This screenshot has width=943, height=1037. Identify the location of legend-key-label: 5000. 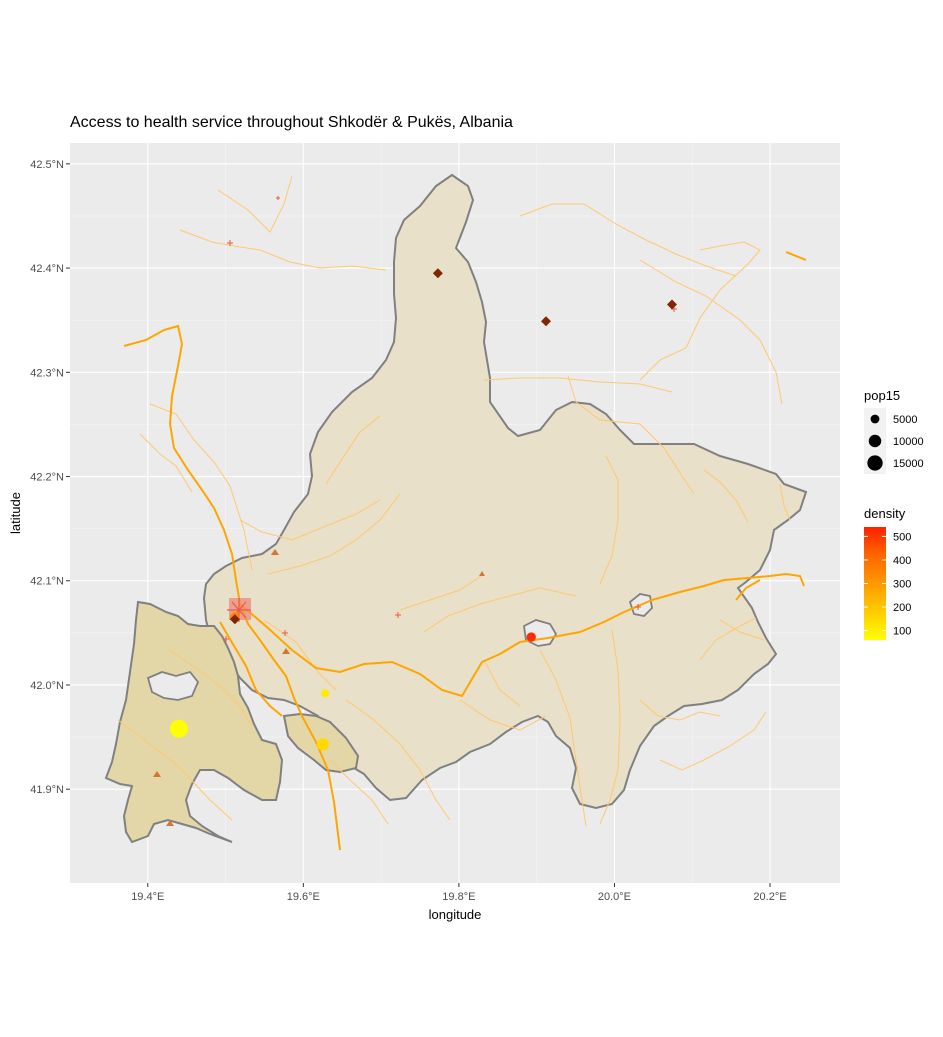
(905, 420).